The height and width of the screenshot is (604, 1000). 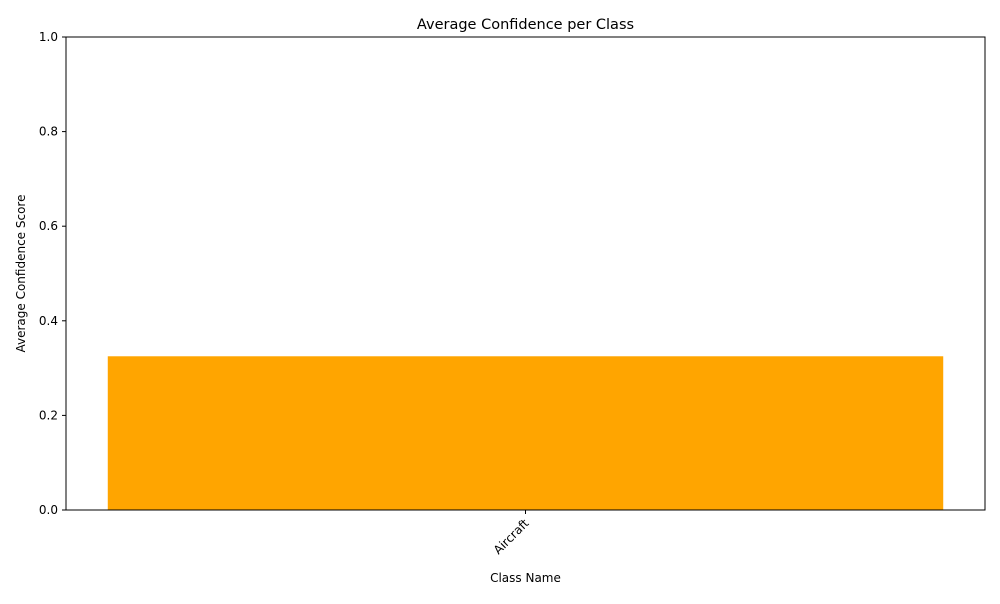 What do you see at coordinates (511, 536) in the screenshot?
I see `x-tick-label: Aircraft` at bounding box center [511, 536].